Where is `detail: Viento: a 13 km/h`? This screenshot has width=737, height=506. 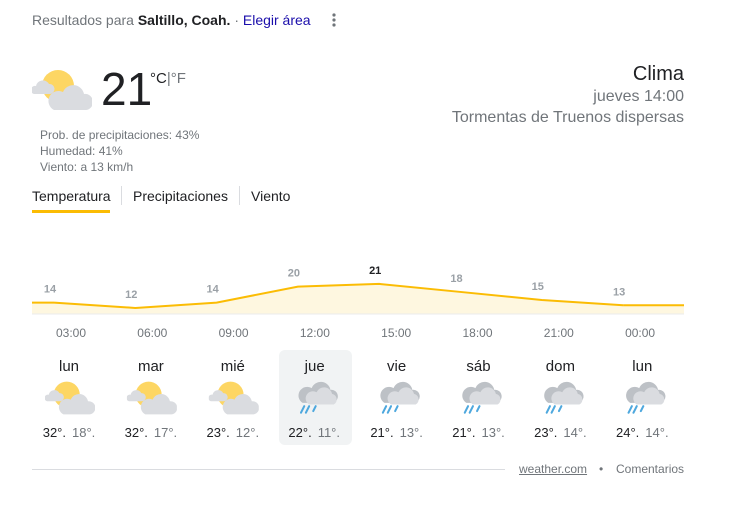
detail: Viento: a 13 km/h is located at coordinates (87, 167).